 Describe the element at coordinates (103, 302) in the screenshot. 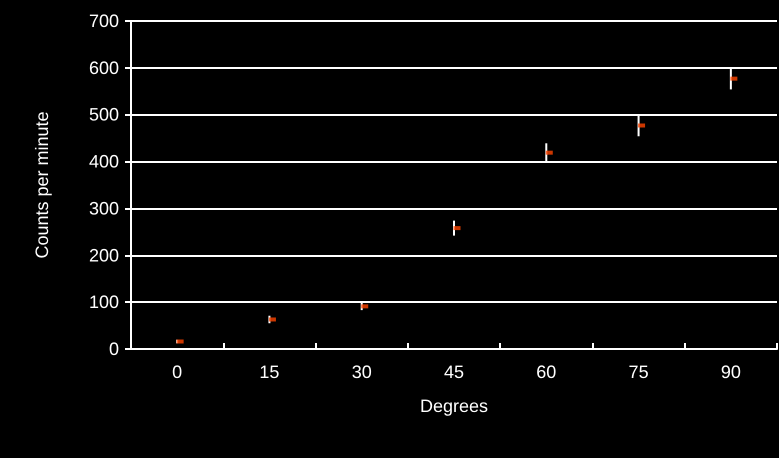

I see `y-tick-label: 100` at that location.